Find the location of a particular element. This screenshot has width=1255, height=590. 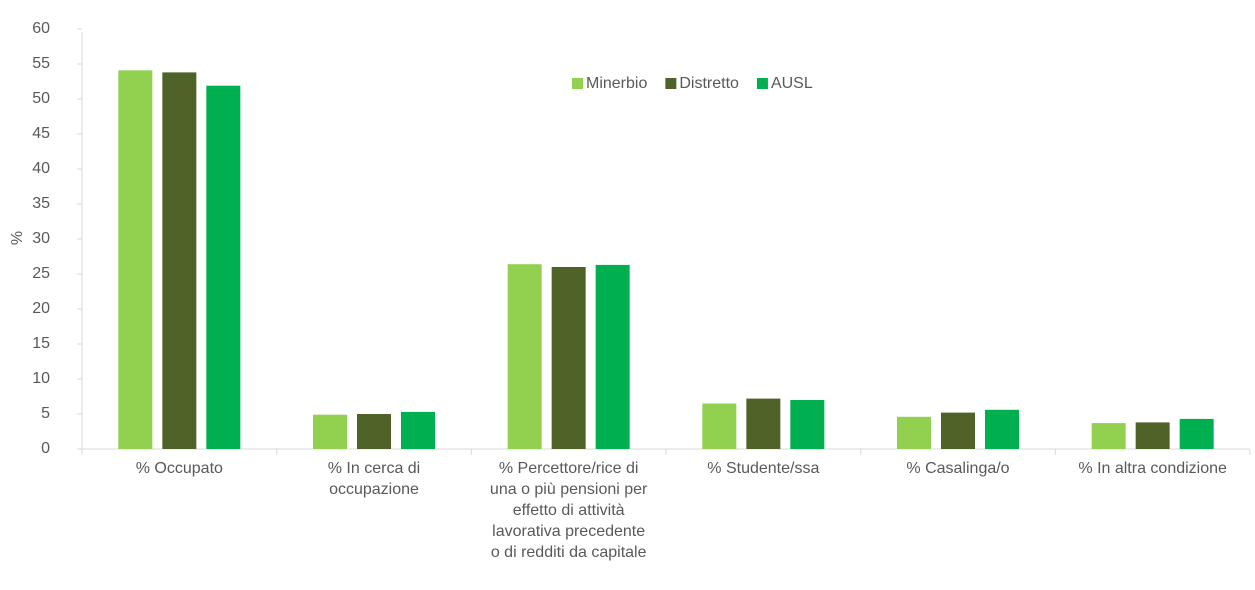

y-tick-label: 25 is located at coordinates (41, 273).